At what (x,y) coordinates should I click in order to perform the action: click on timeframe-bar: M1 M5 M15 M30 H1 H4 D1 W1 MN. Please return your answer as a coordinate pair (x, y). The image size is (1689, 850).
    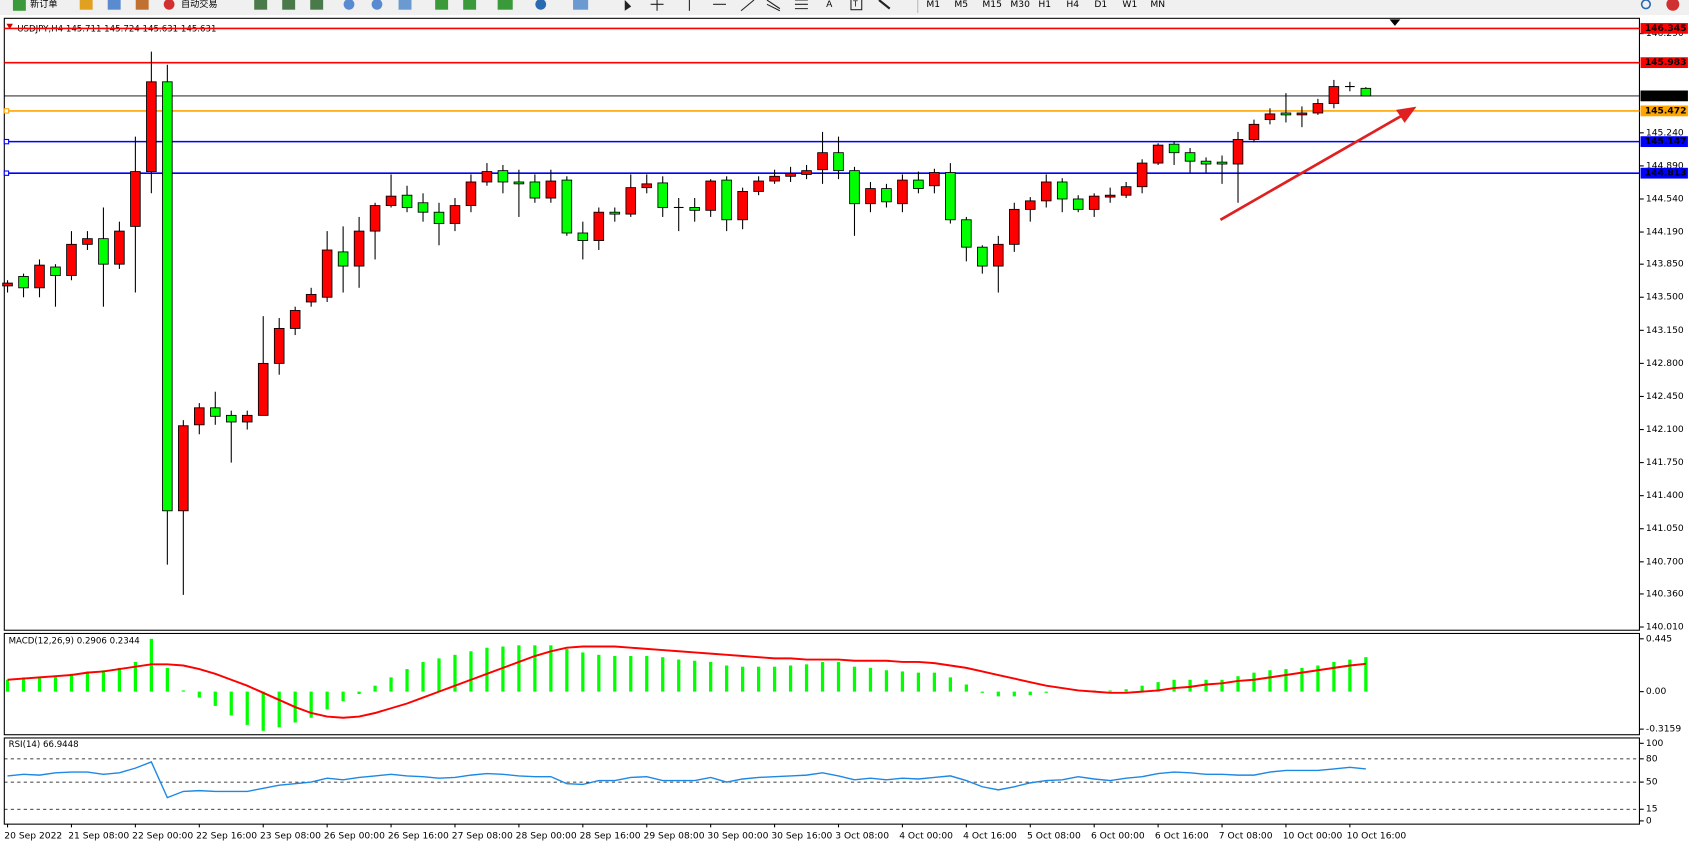
    Looking at the image, I should click on (1045, 5).